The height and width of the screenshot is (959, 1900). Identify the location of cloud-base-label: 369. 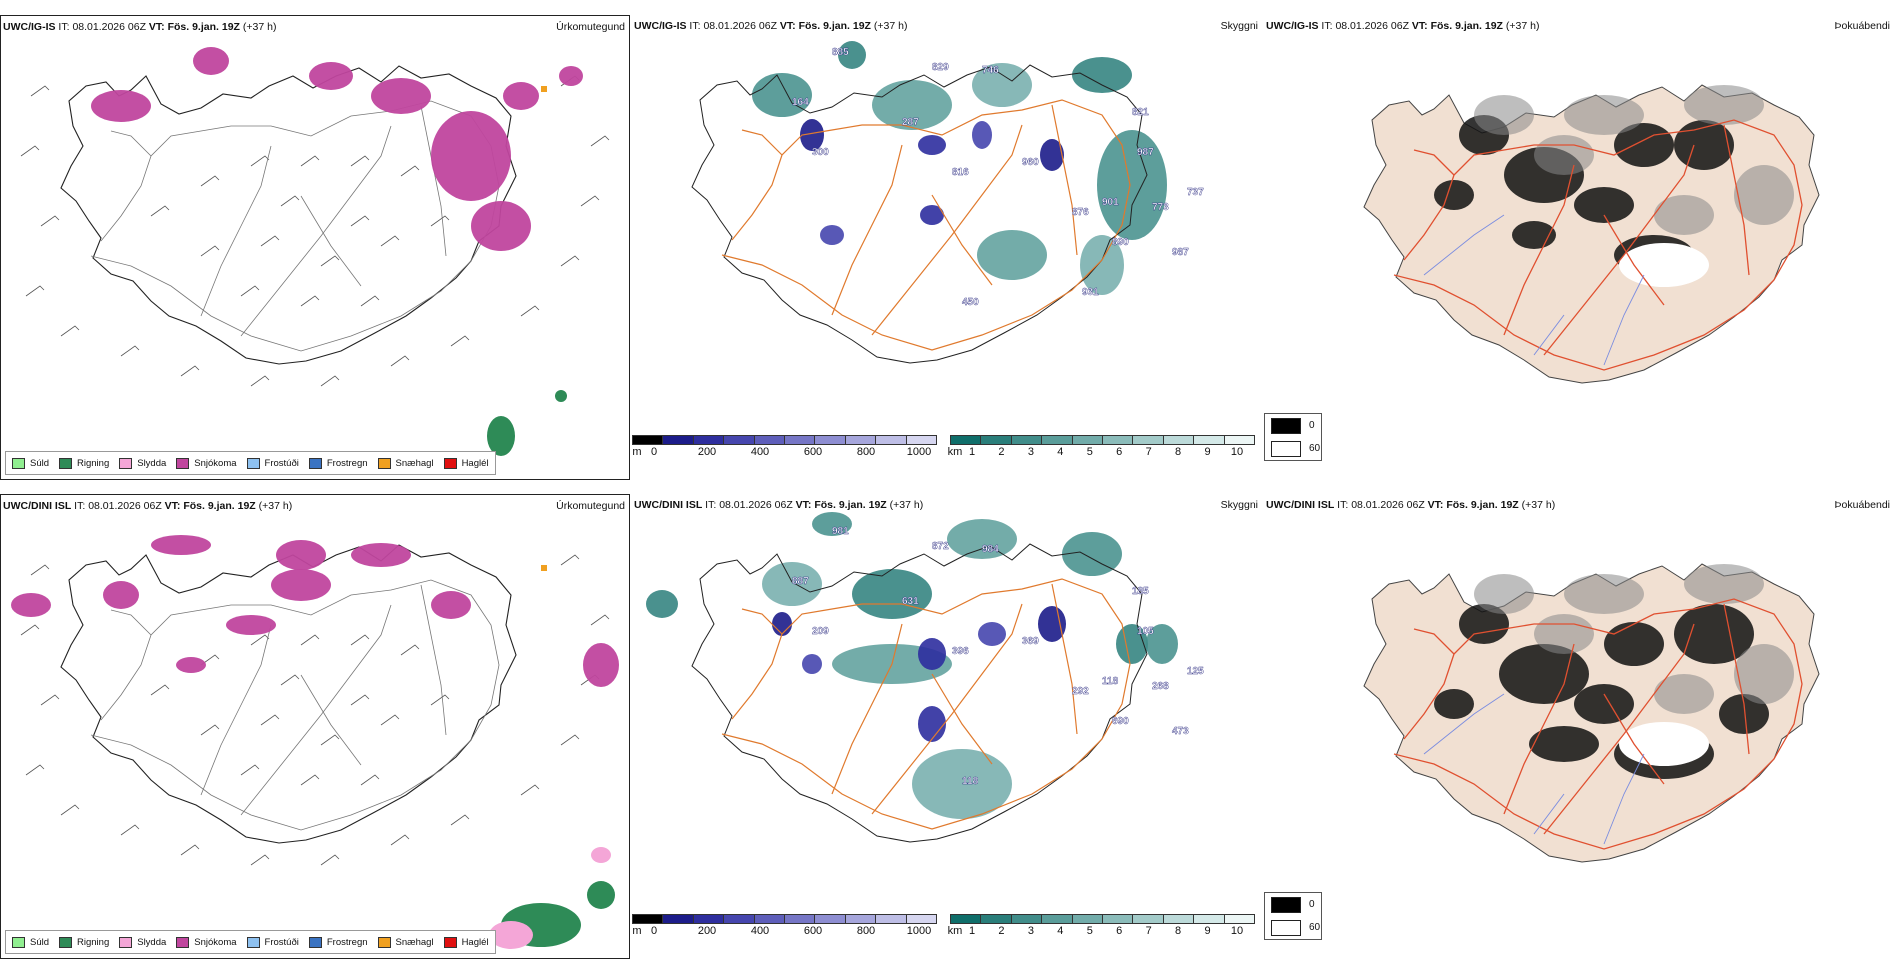
(1030, 641).